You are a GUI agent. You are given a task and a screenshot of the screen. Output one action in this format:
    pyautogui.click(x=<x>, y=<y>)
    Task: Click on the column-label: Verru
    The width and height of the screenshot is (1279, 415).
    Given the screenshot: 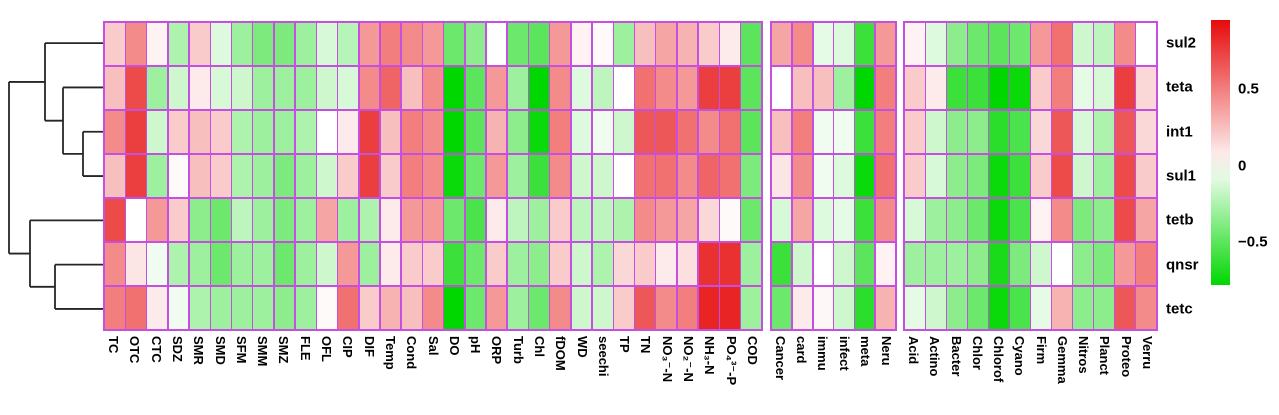 What is the action you would take?
    pyautogui.click(x=1147, y=353)
    